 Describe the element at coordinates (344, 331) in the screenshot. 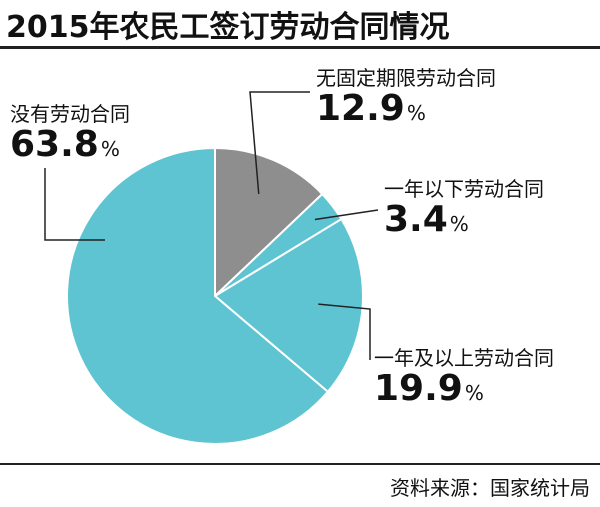

I see `leader-line-one-year-plus` at that location.